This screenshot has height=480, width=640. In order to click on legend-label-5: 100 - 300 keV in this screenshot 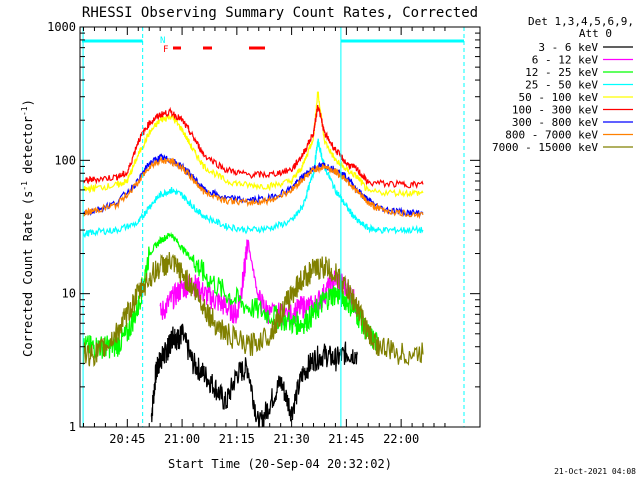, I will do `click(555, 110)`.